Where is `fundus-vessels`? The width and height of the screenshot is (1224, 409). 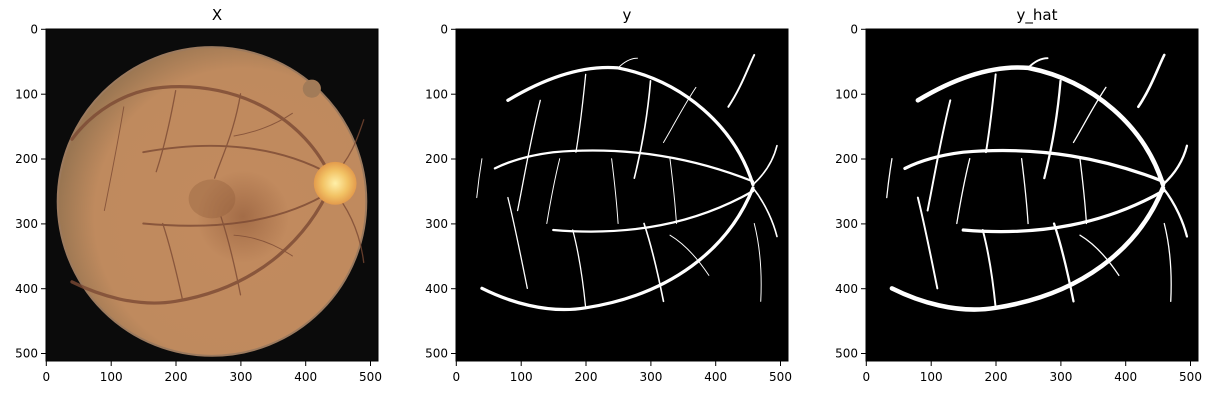 fundus-vessels is located at coordinates (217, 195).